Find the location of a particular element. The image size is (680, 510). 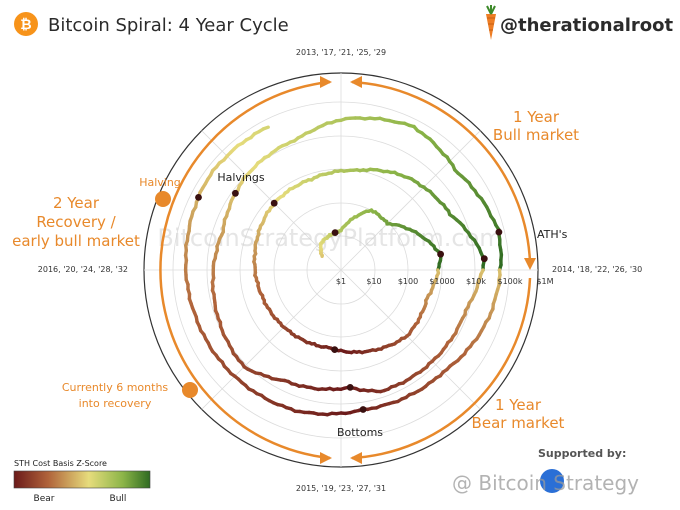

colorbar: STH Cost Basis Z-Score Bear Bull is located at coordinates (82, 481).